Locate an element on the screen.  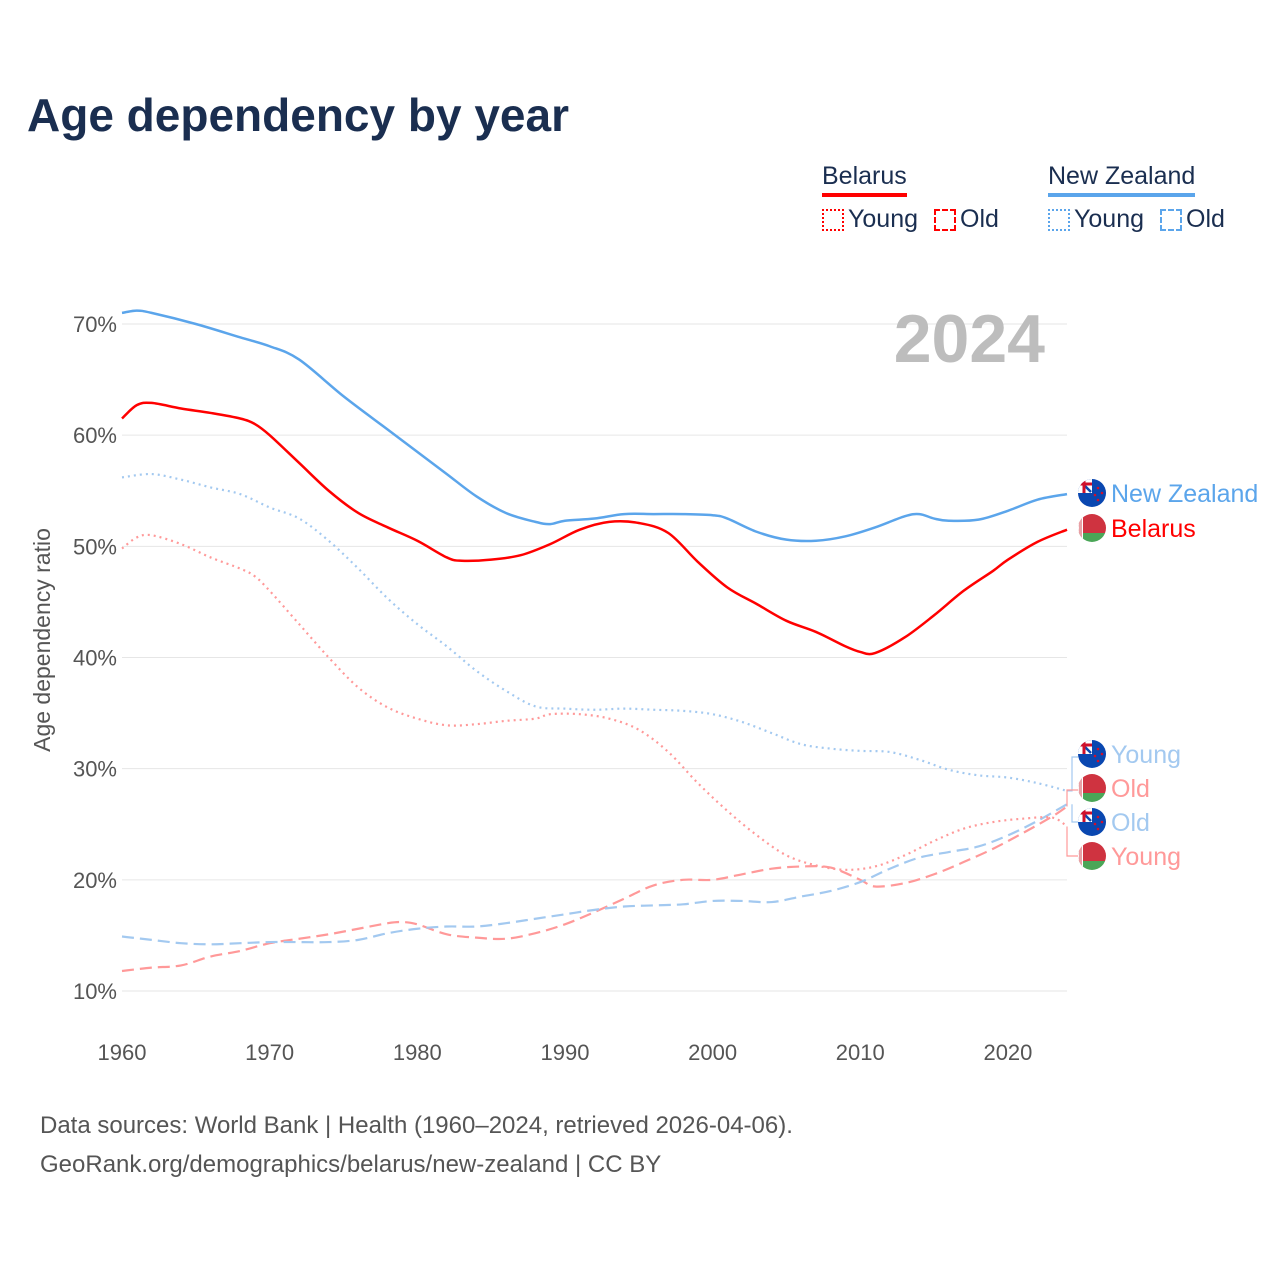
legend-nz-young: Young is located at coordinates (1096, 219).